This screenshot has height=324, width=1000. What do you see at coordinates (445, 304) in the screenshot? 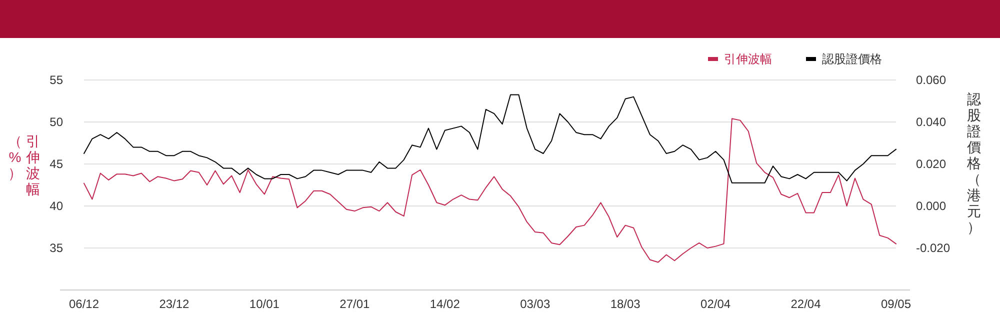
I see `x-tick-label: 14/02` at bounding box center [445, 304].